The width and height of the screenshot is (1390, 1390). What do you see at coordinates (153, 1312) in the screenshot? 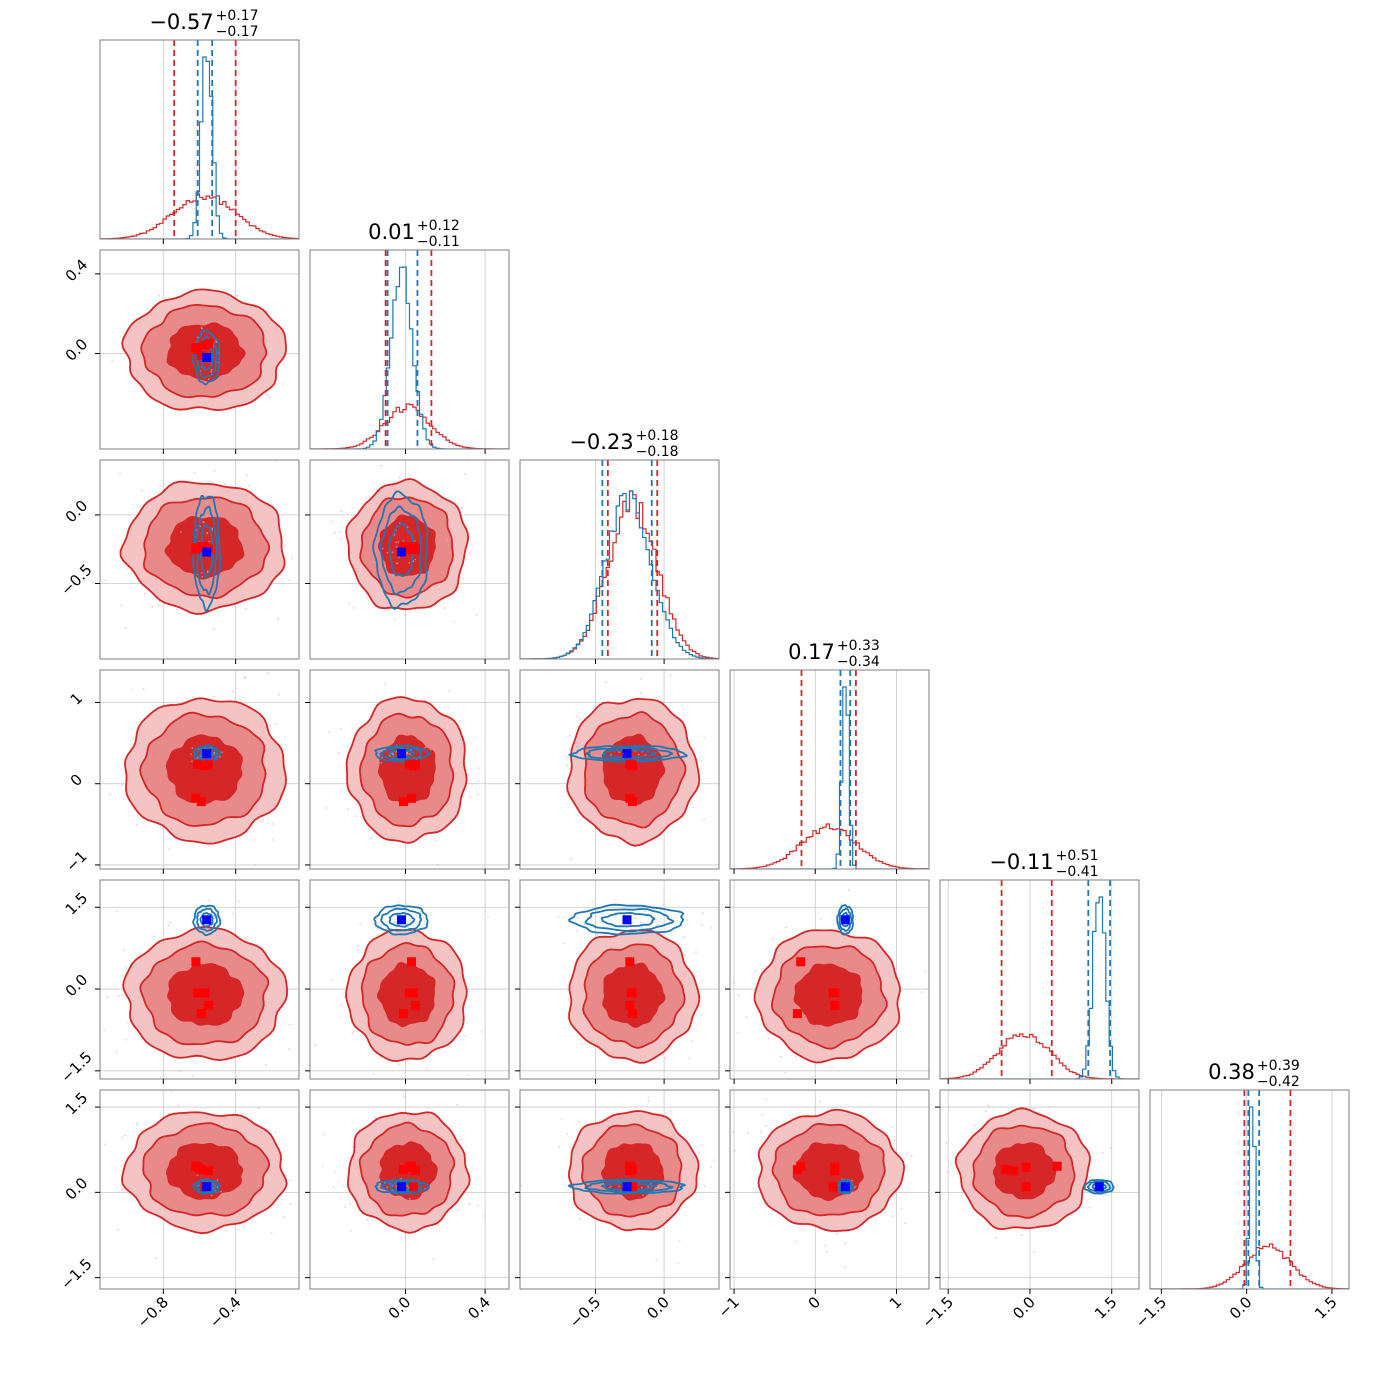
I see `x-tick-label: −0.8` at bounding box center [153, 1312].